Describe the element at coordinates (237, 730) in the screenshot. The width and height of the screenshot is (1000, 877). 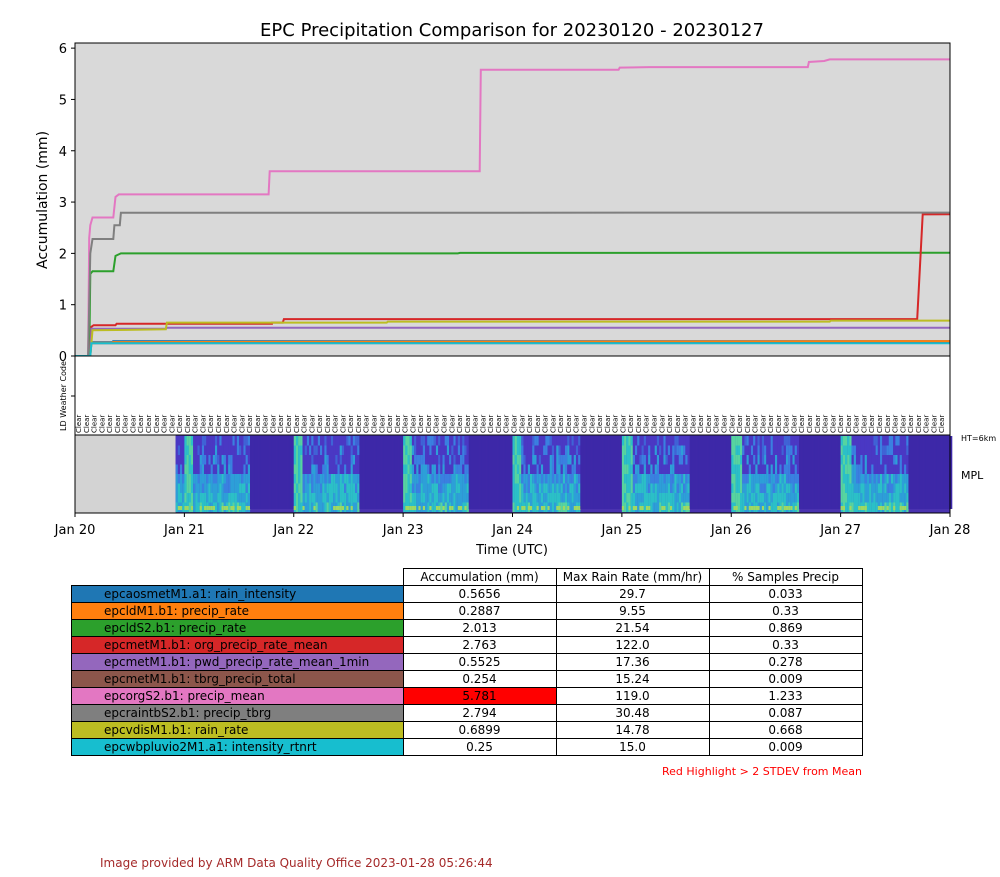
I see `series-name-cell: epcvdisM1.b1: rain_rate` at that location.